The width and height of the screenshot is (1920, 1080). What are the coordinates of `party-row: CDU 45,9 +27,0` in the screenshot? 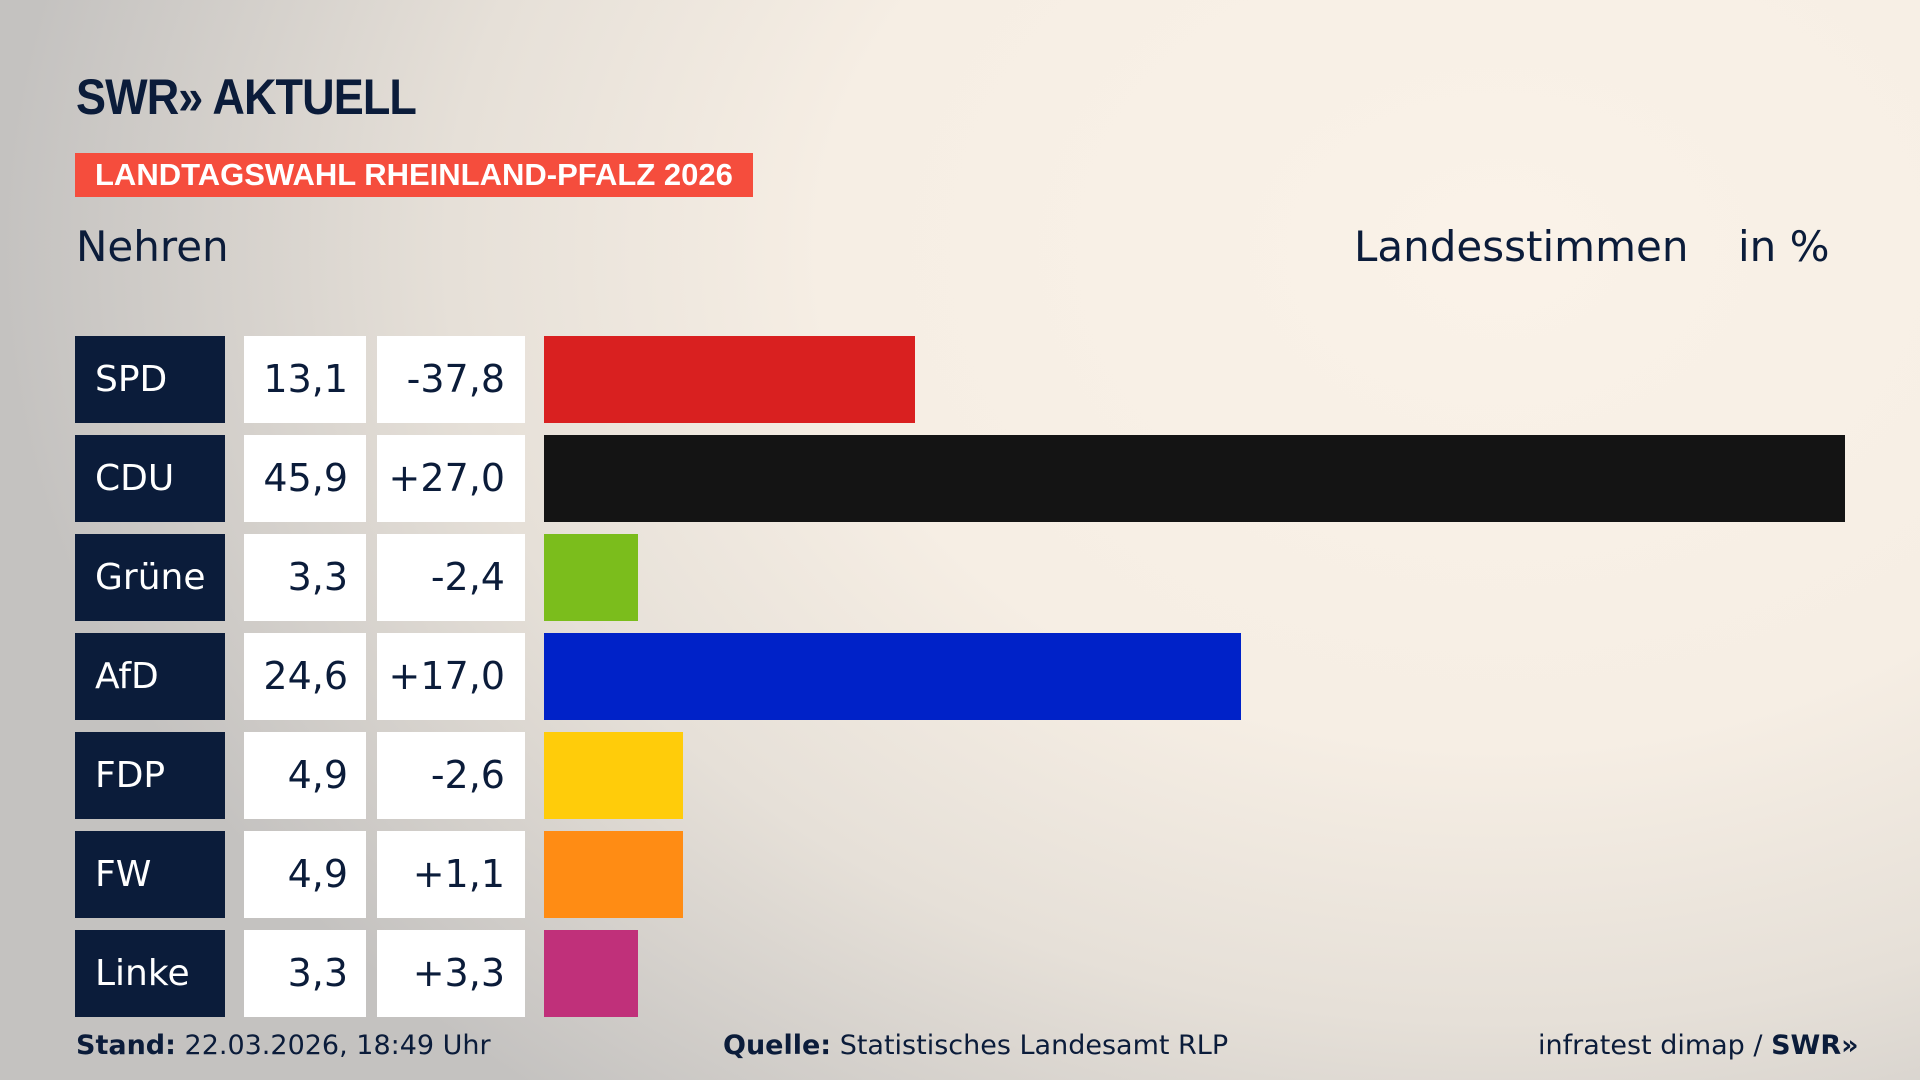 It's located at (965, 478).